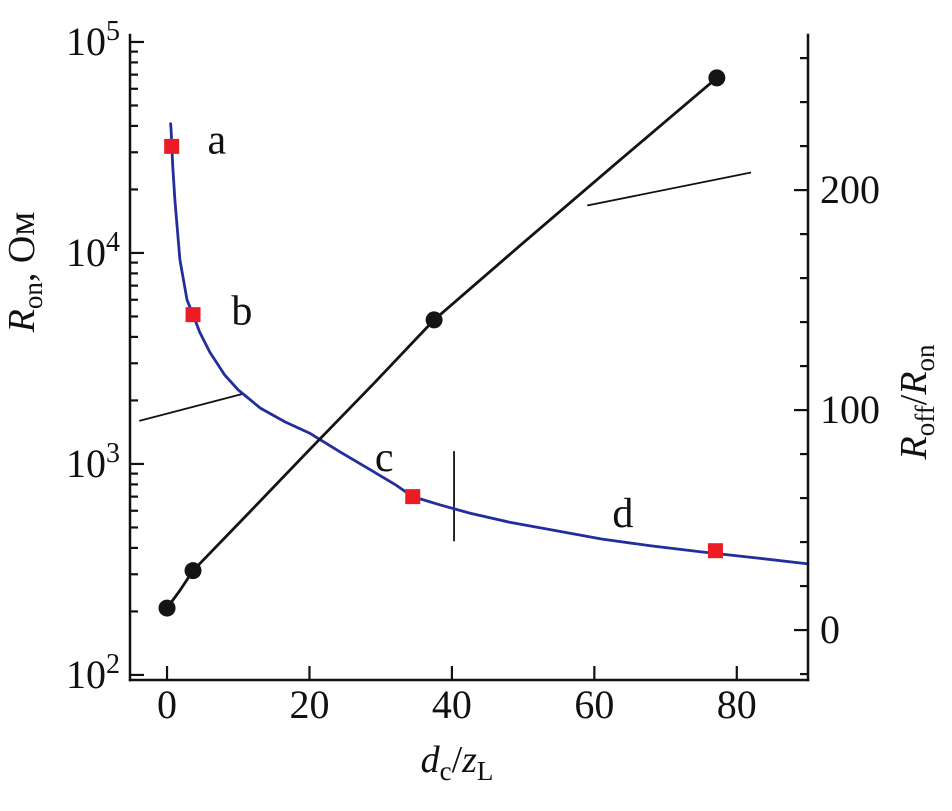 The image size is (952, 811). What do you see at coordinates (850, 189) in the screenshot?
I see `right-axis-tick-label: 200` at bounding box center [850, 189].